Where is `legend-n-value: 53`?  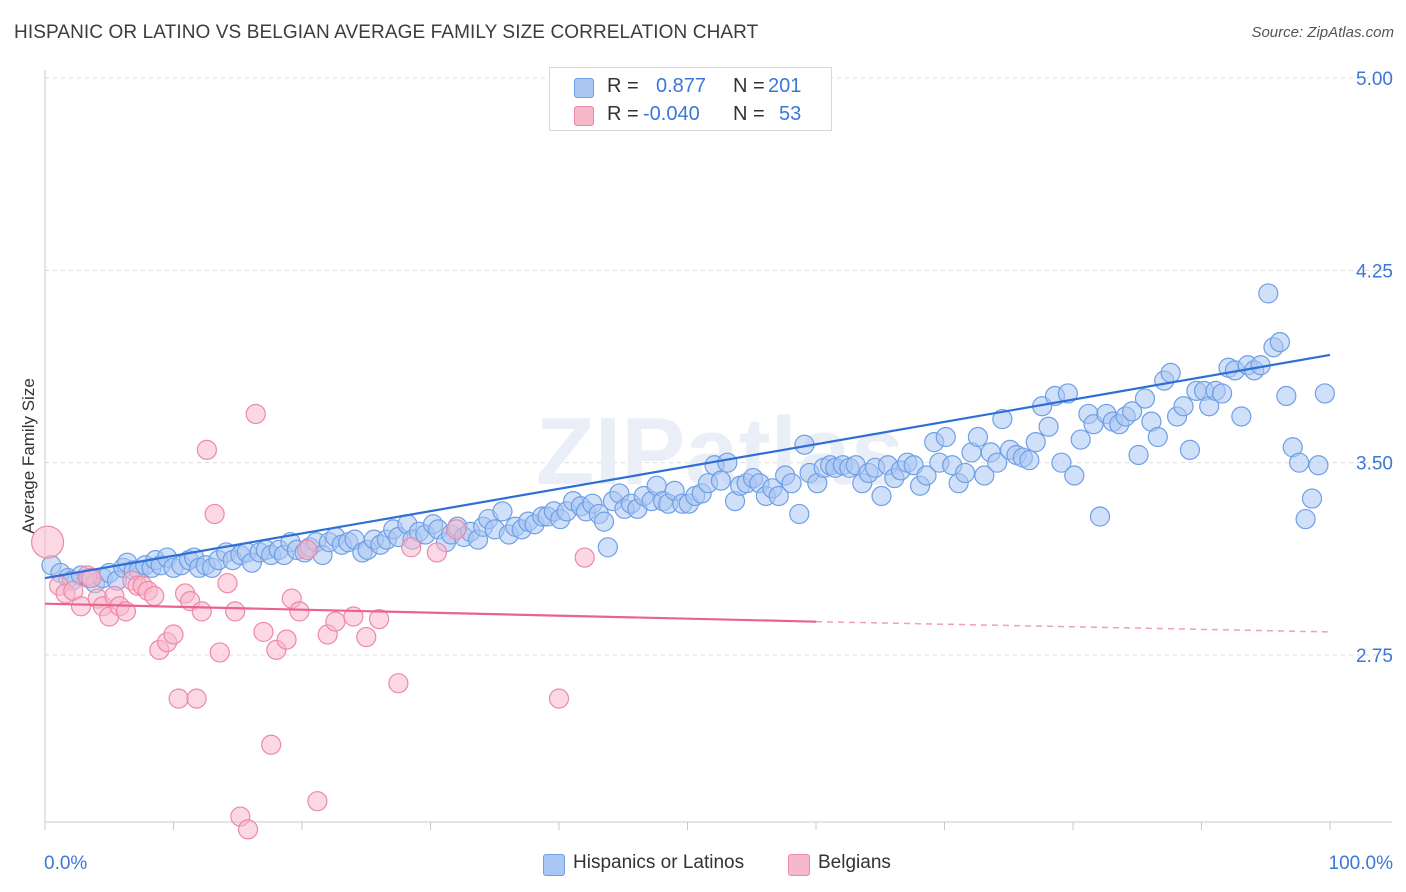 legend-n-value: 53 is located at coordinates (790, 114).